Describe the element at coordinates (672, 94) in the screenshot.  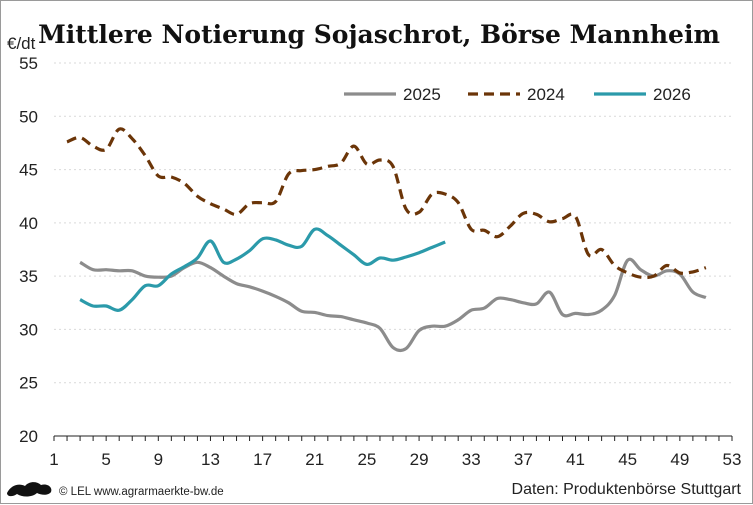
I see `legend-label-2026: 2026` at that location.